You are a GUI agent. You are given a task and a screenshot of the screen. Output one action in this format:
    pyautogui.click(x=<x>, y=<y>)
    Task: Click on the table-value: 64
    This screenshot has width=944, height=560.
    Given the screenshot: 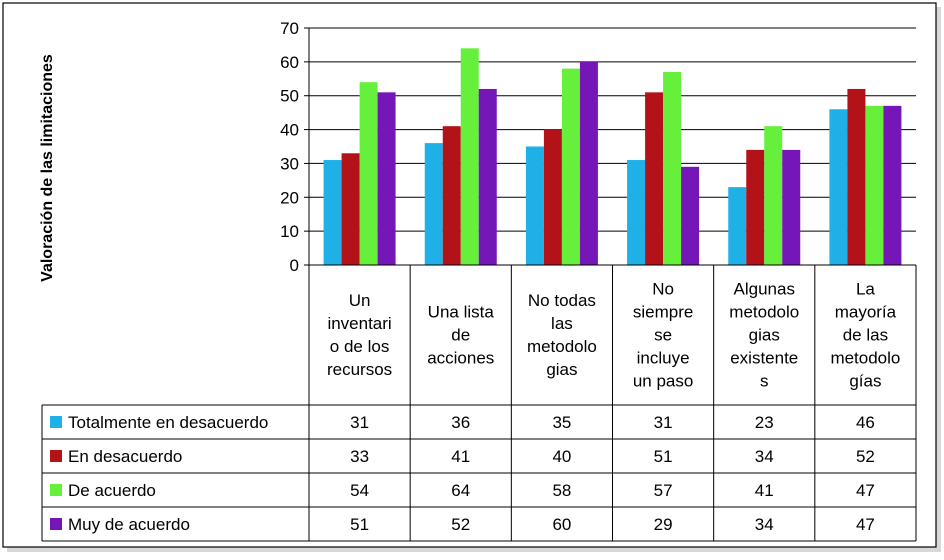 What is the action you would take?
    pyautogui.click(x=460, y=490)
    